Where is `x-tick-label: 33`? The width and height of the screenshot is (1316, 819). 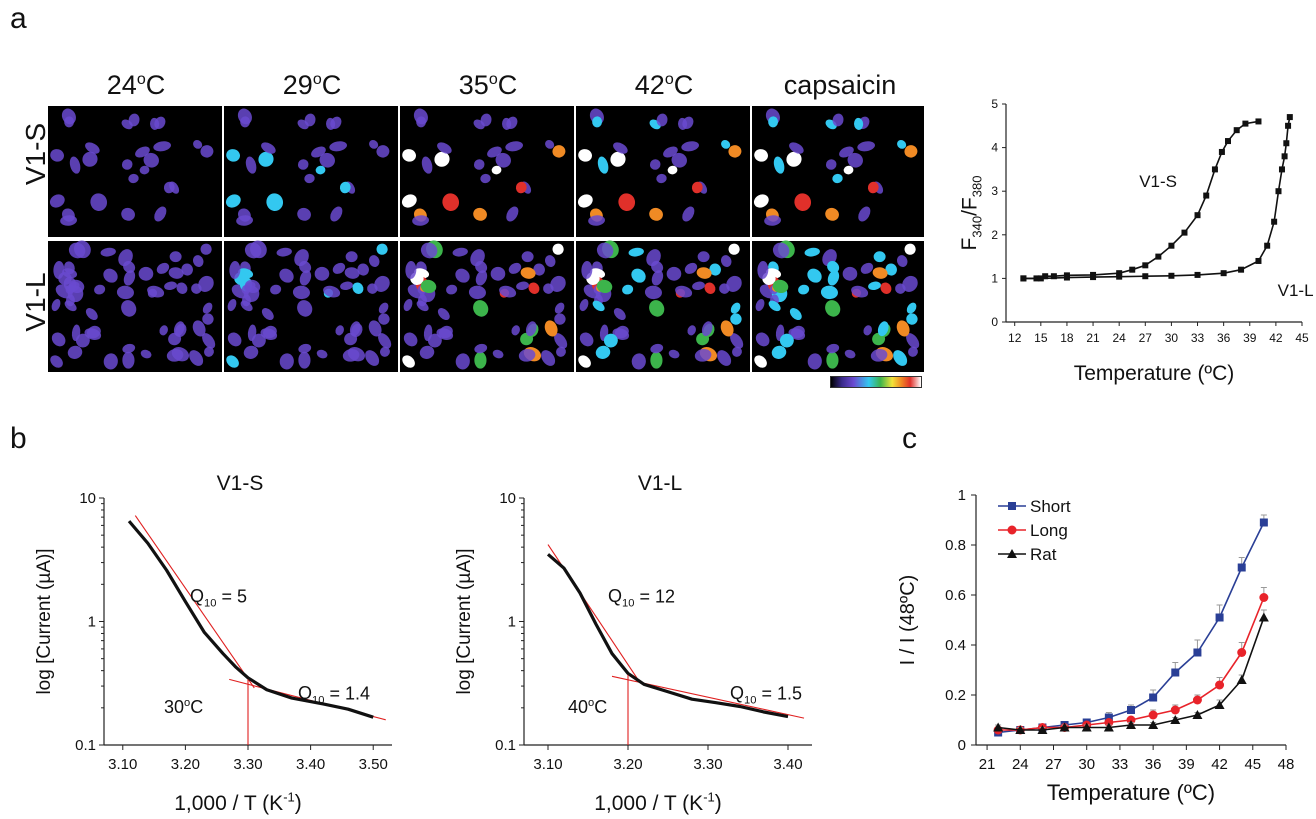
x-tick-label: 33 is located at coordinates (1198, 338).